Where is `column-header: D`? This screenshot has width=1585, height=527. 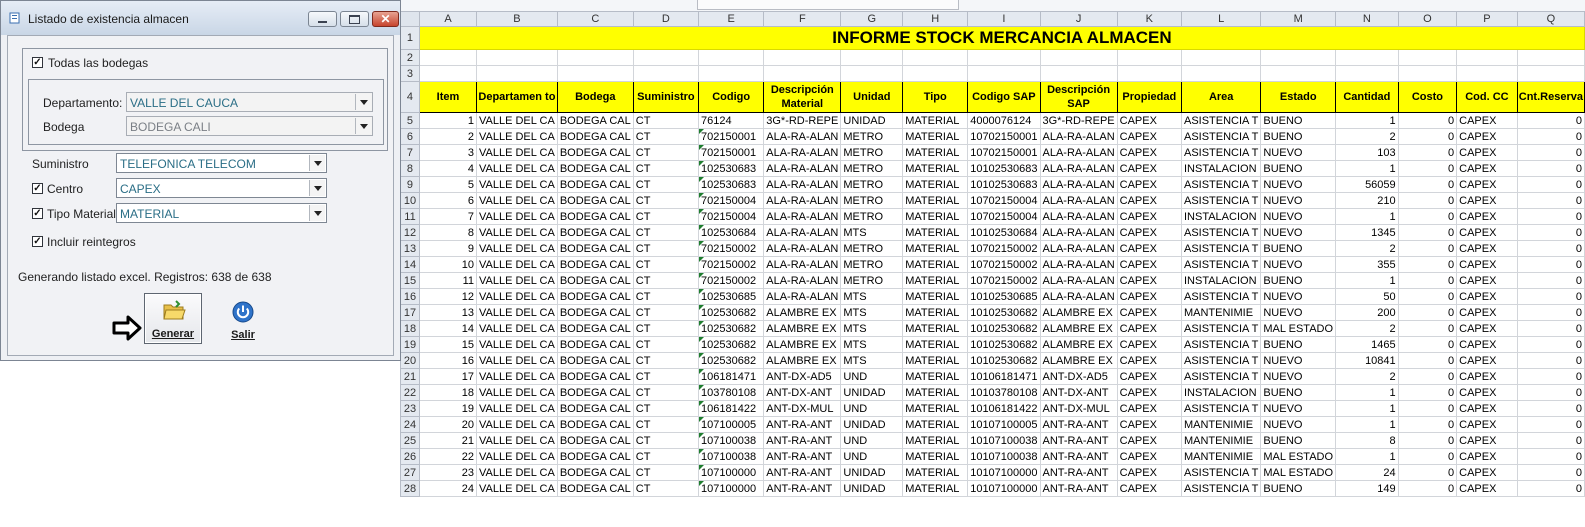
column-header: D is located at coordinates (666, 19).